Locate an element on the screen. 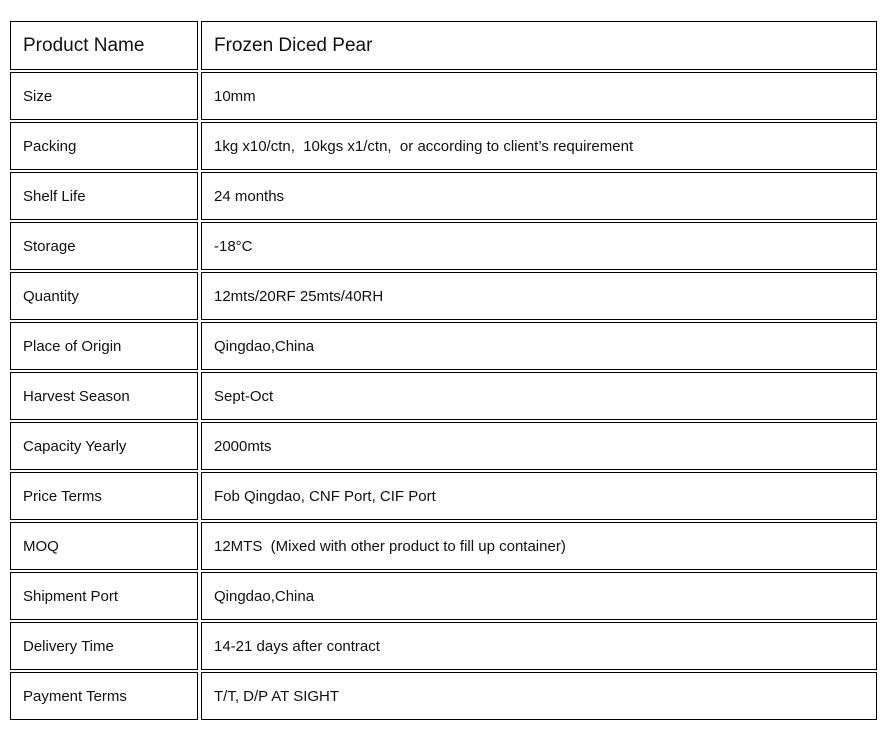 Image resolution: width=887 pixels, height=752 pixels. row-value: 2000mts is located at coordinates (539, 446).